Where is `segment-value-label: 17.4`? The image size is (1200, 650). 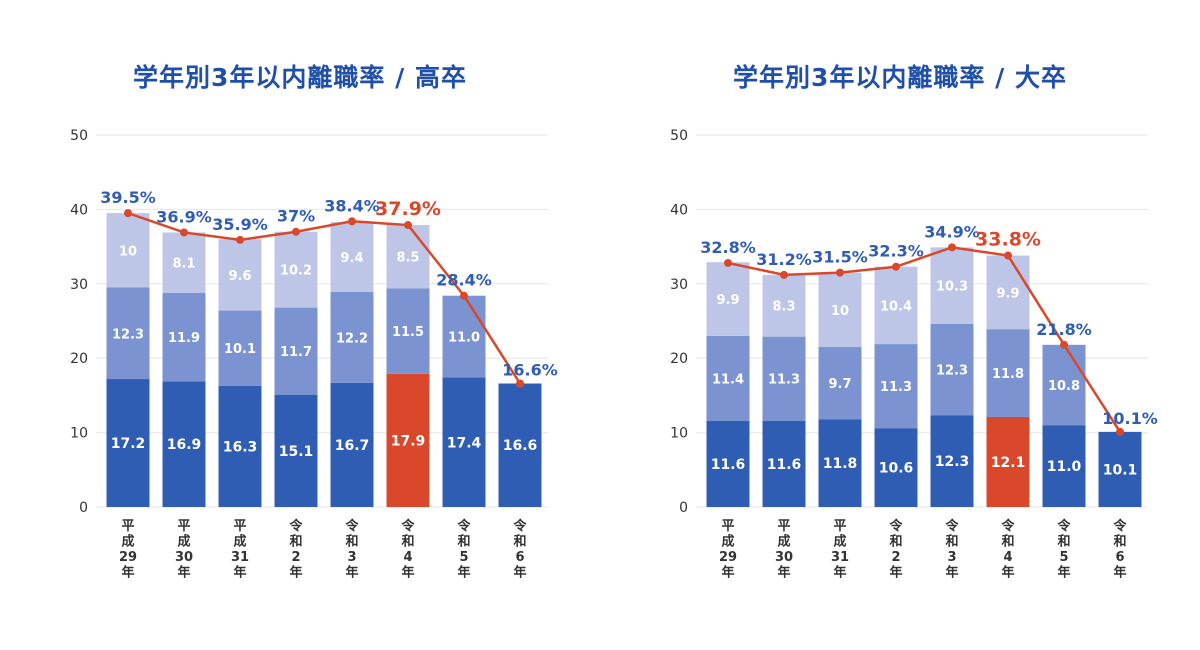 segment-value-label: 17.4 is located at coordinates (464, 443).